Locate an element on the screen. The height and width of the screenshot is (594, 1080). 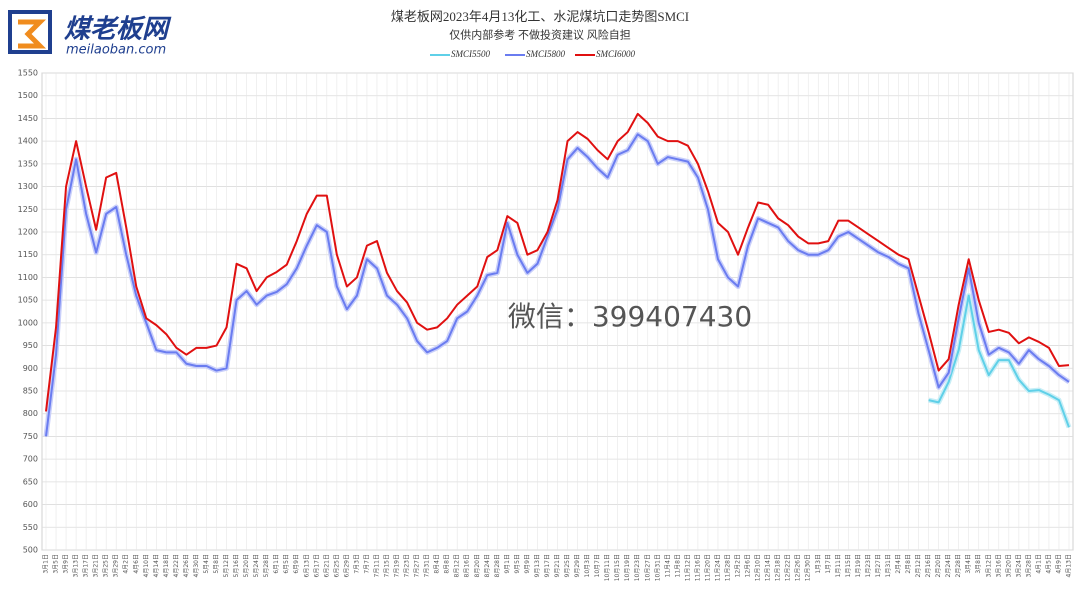
x-tick-label: 11月16日 is located at coordinates (697, 567).